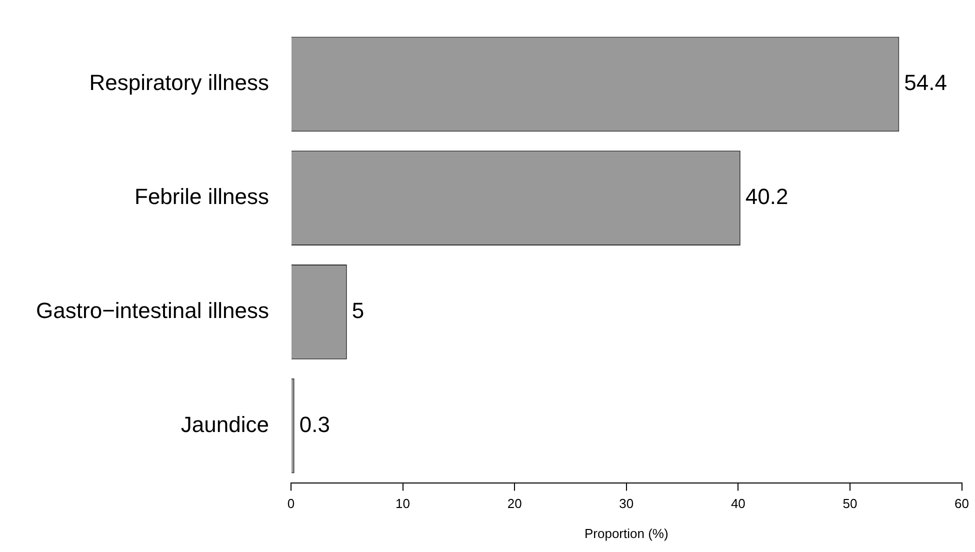  Describe the element at coordinates (925, 83) in the screenshot. I see `data-label: 54.4` at that location.